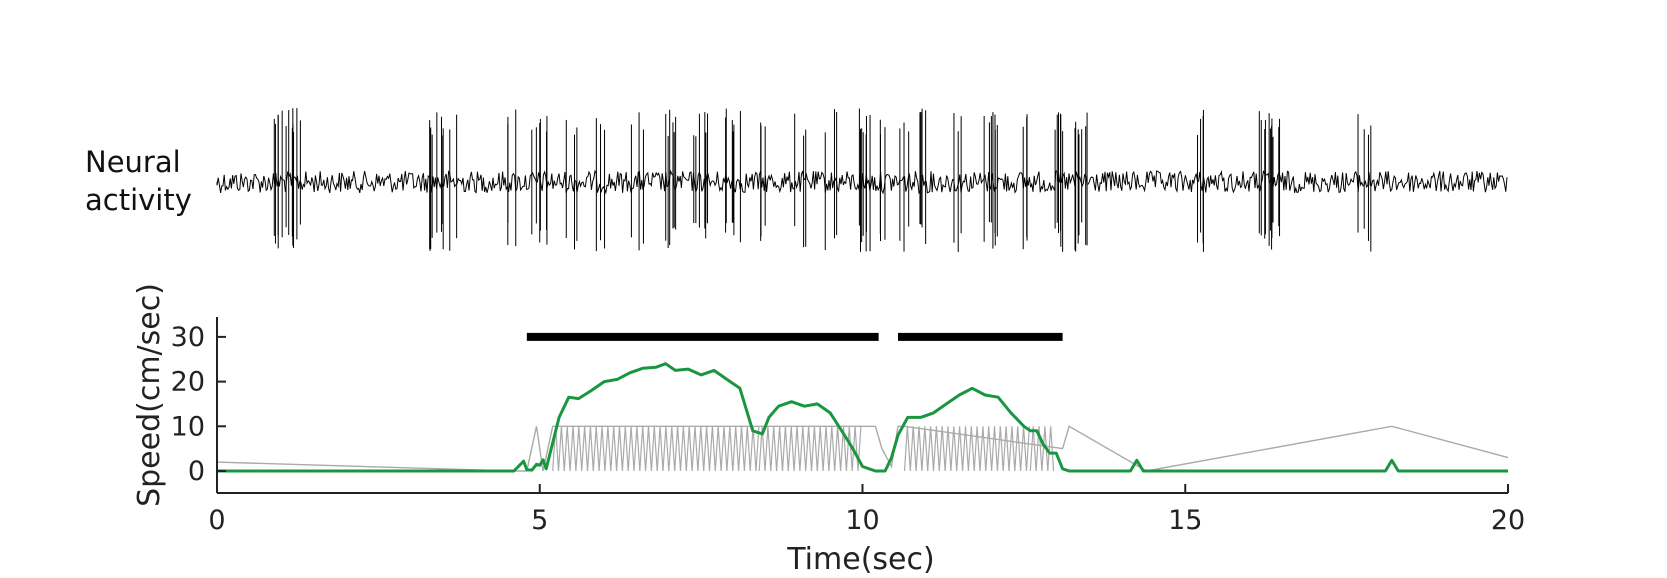 This screenshot has height=578, width=1667. I want to click on raw-speed-line, so click(862, 448).